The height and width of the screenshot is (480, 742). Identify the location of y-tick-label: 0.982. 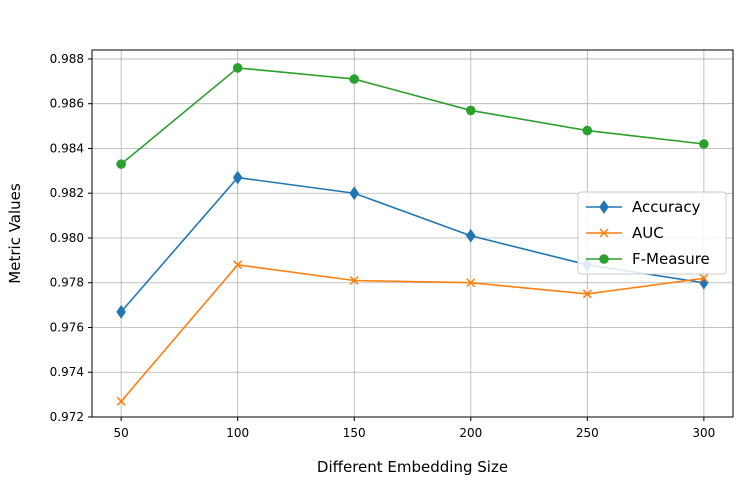
(67, 193).